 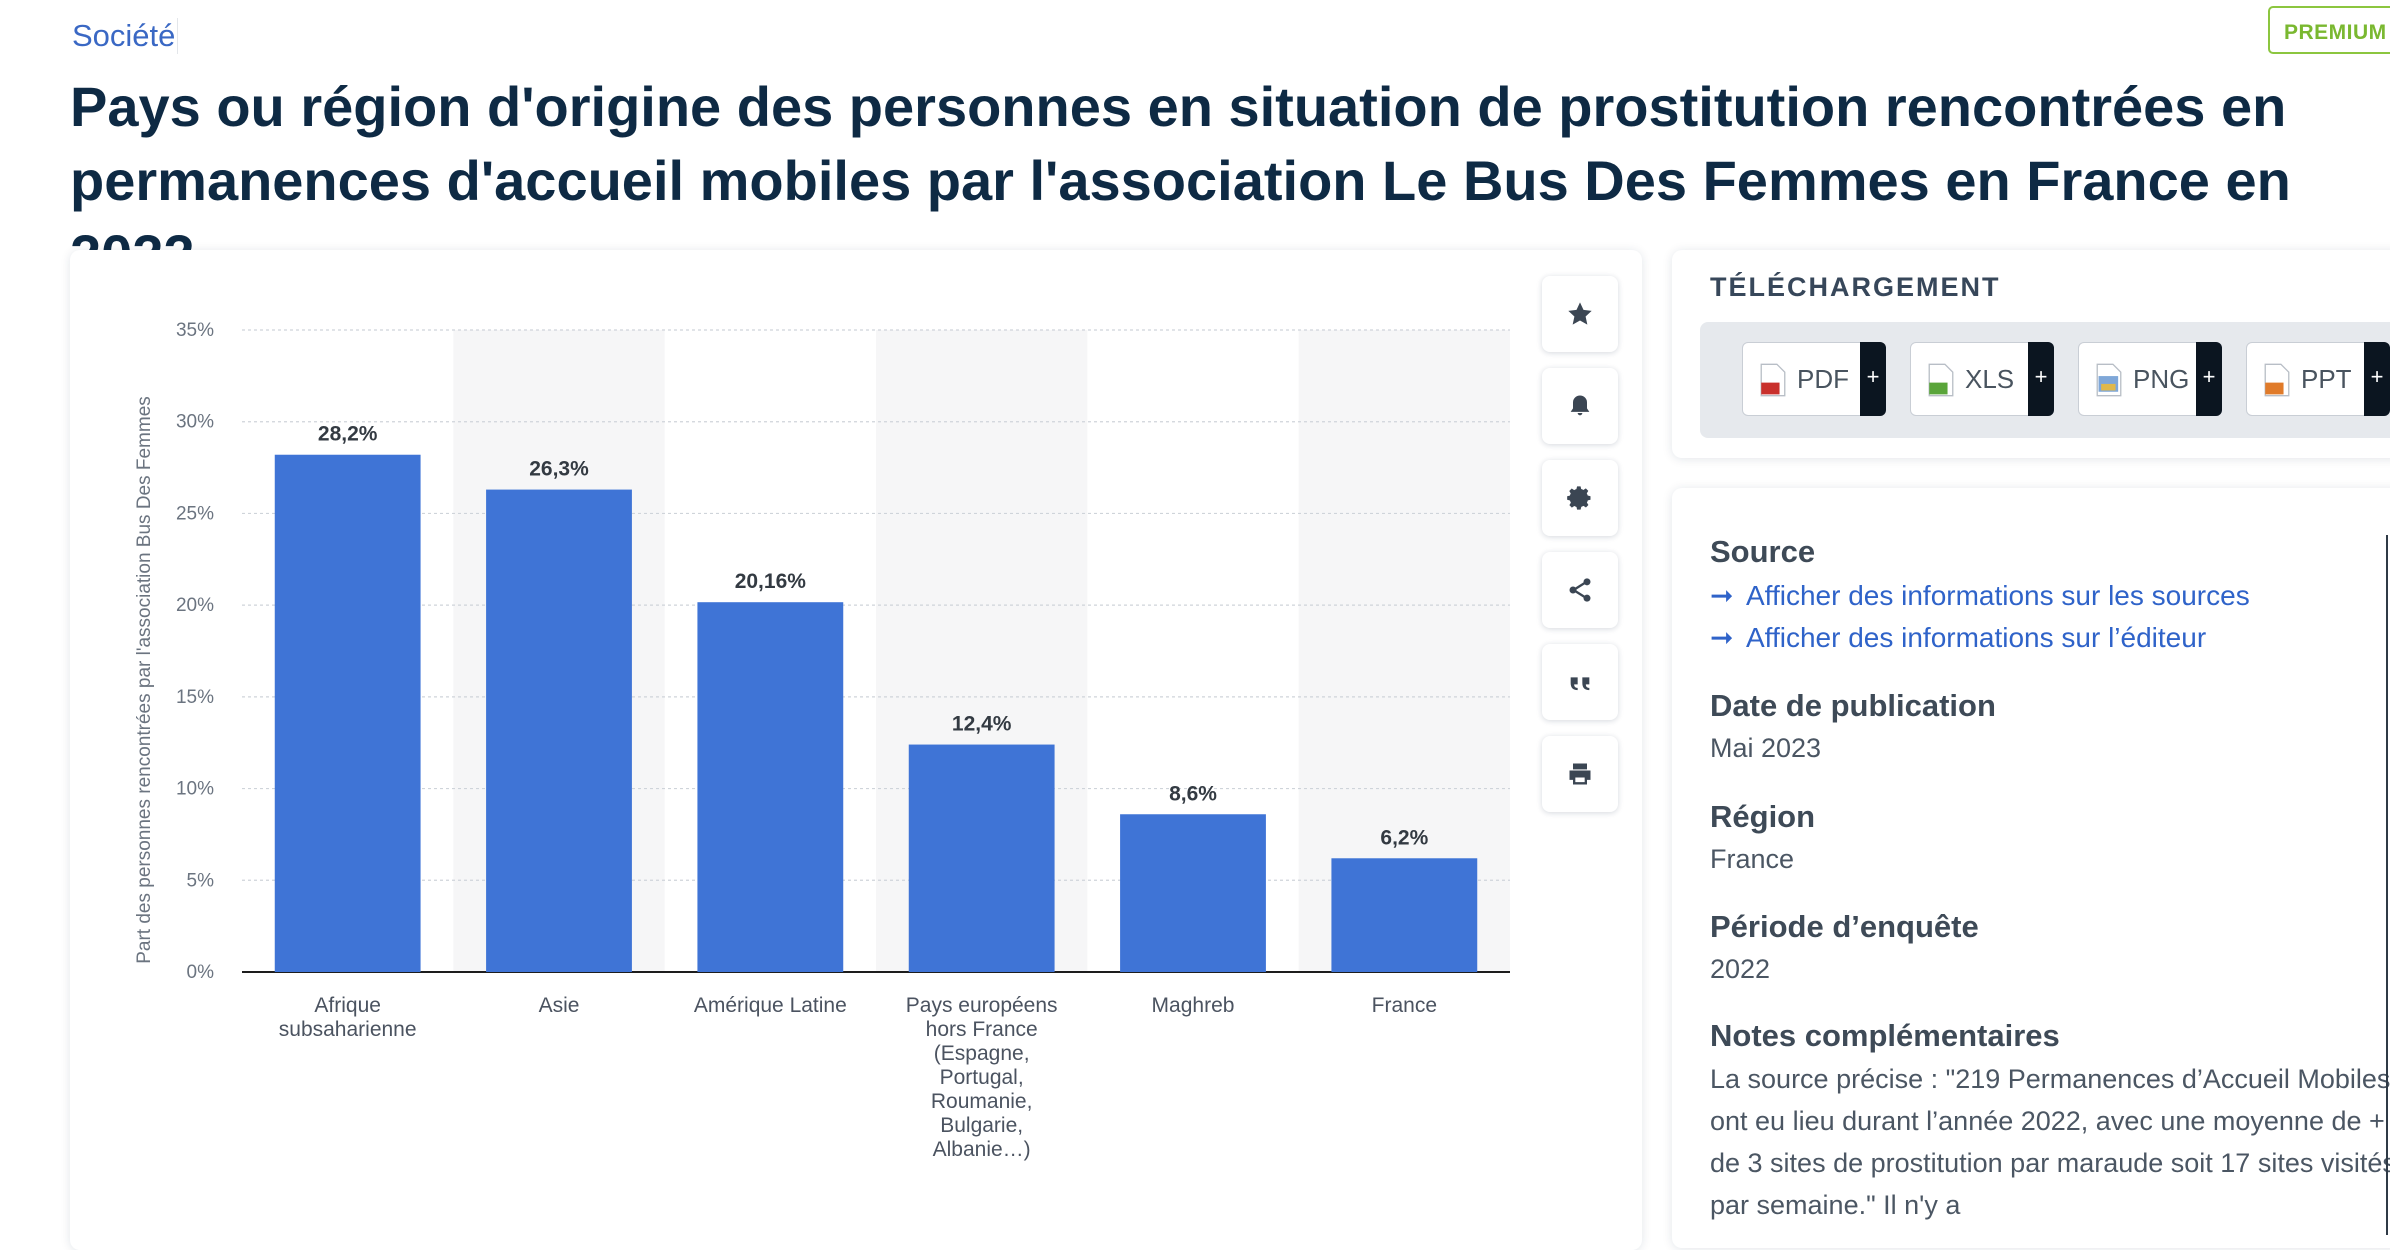 What do you see at coordinates (124, 36) in the screenshot?
I see `breadcrumb-category-link: Société` at bounding box center [124, 36].